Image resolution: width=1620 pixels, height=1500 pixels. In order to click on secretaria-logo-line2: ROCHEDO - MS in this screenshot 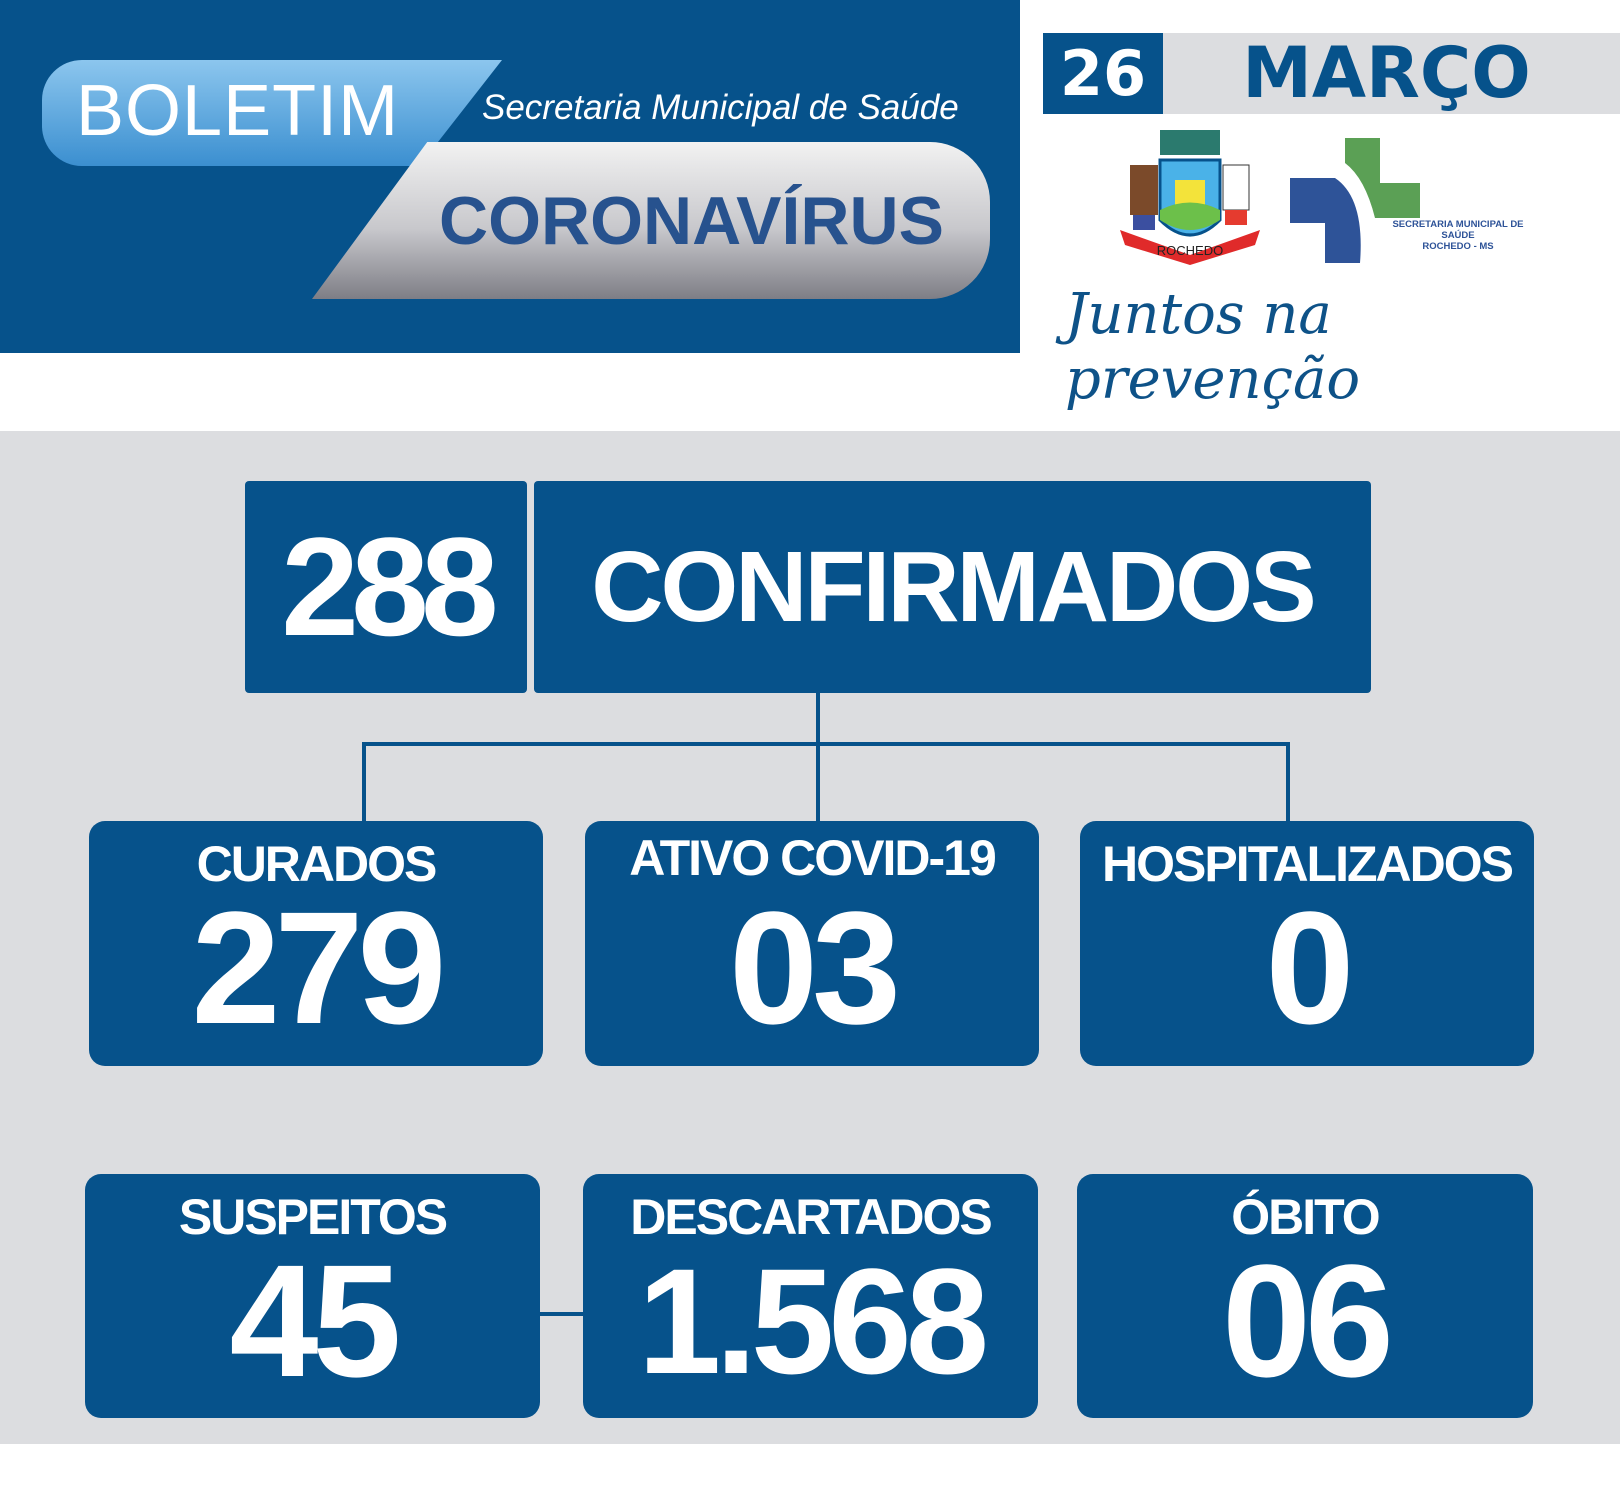, I will do `click(1458, 246)`.